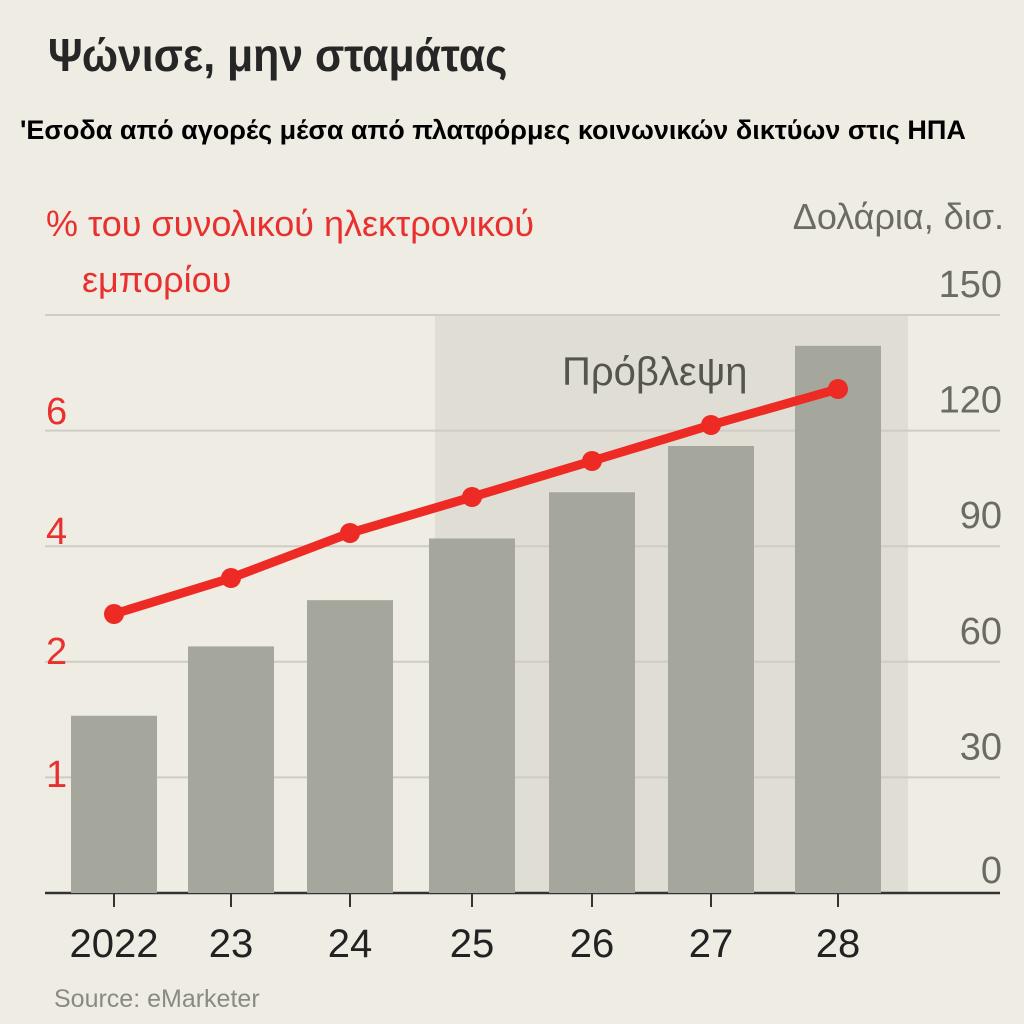 Image resolution: width=1024 pixels, height=1024 pixels. I want to click on left-axis-label-line2: εμπορίου, so click(157, 279).